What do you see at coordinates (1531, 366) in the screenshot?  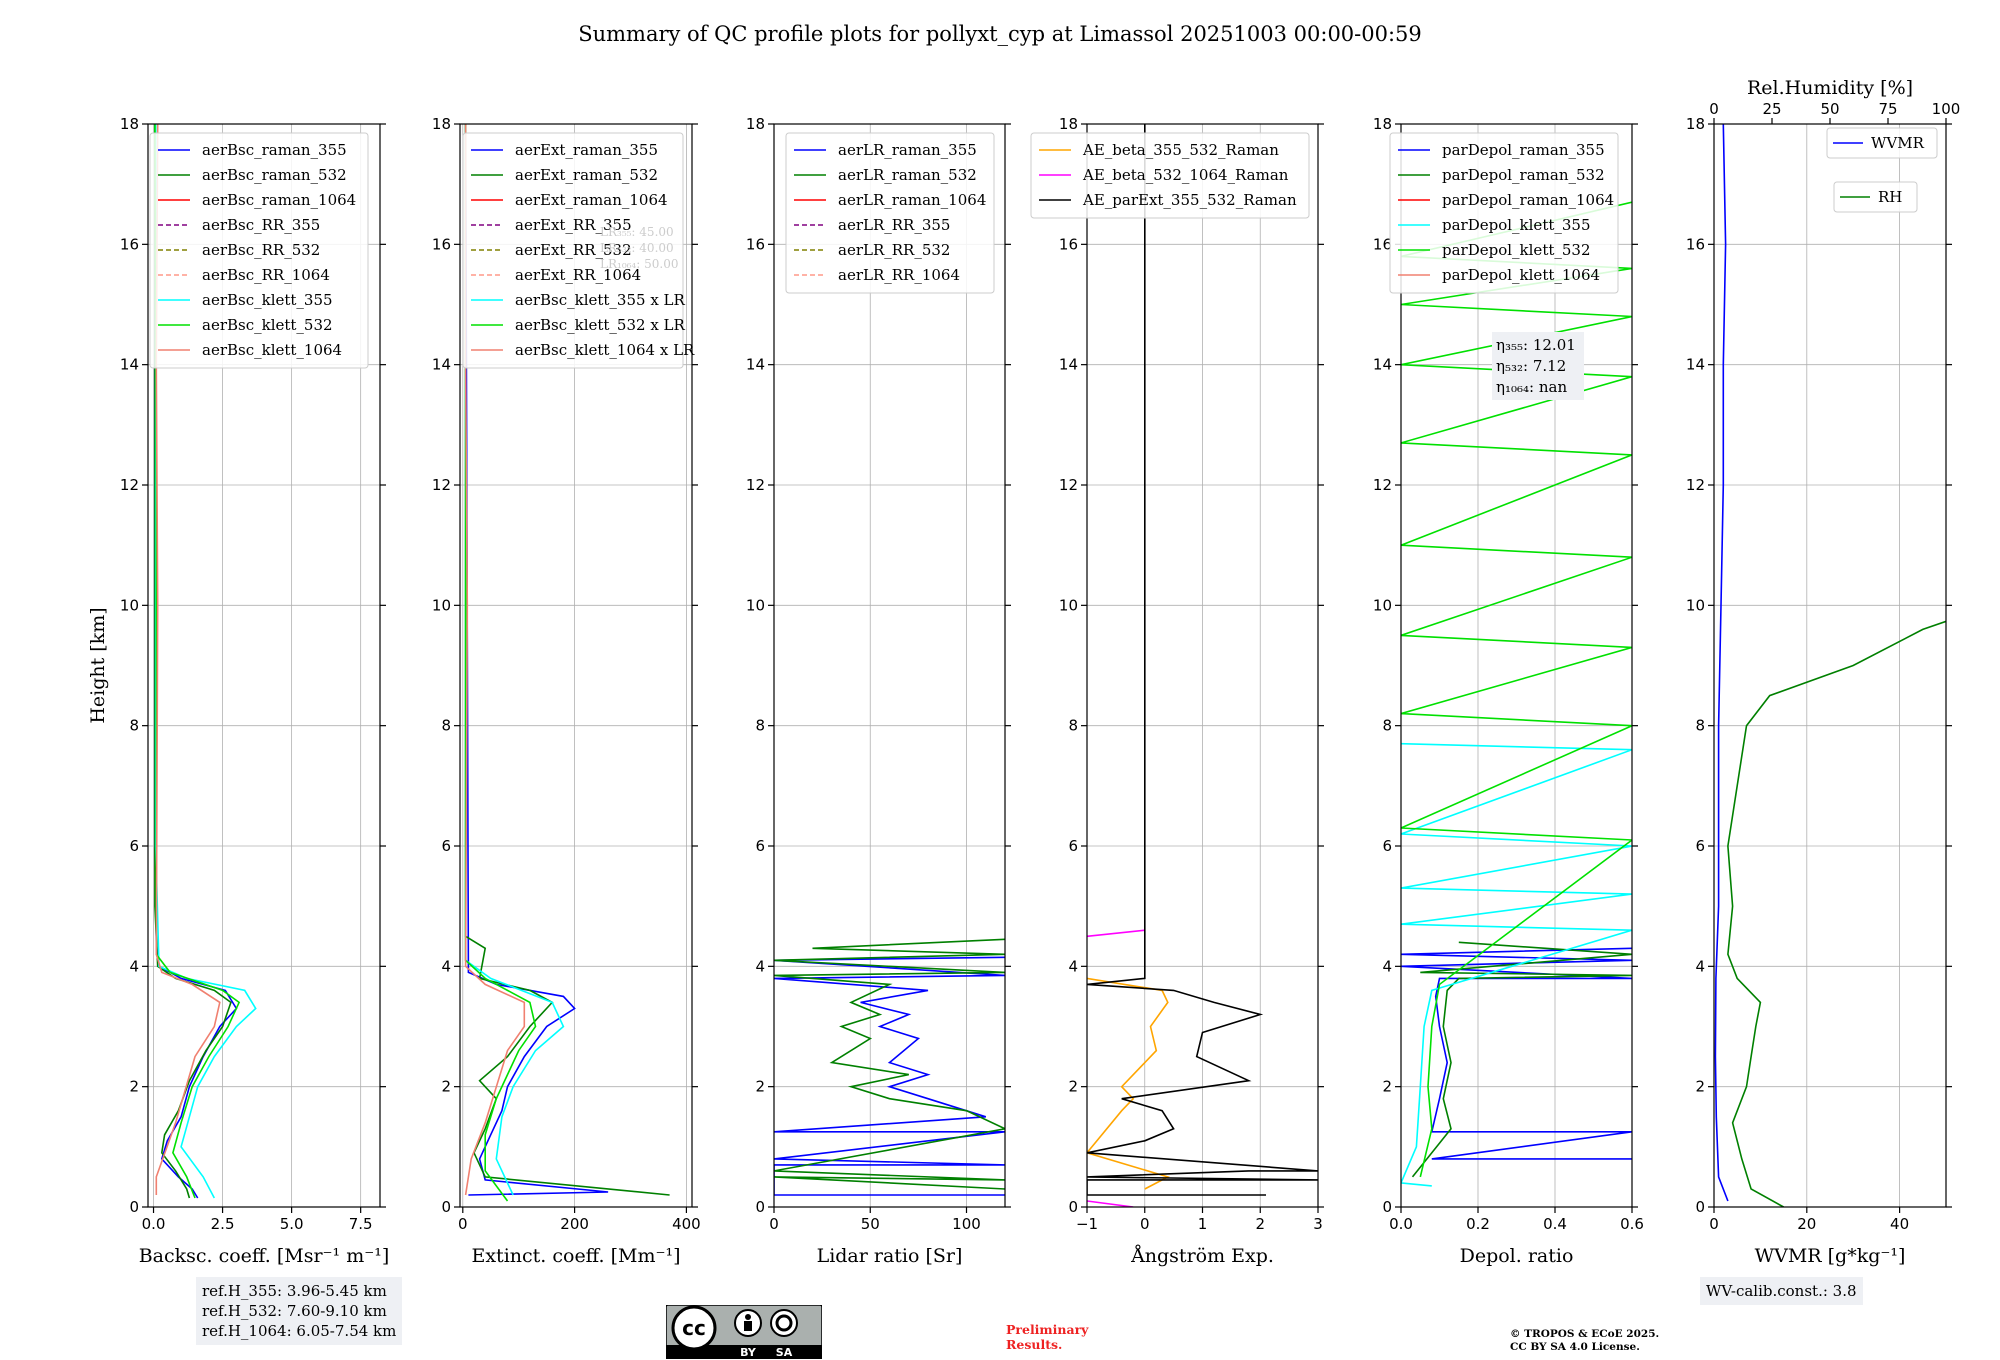 I see `eta-note: η₅₃₂: 7.12` at bounding box center [1531, 366].